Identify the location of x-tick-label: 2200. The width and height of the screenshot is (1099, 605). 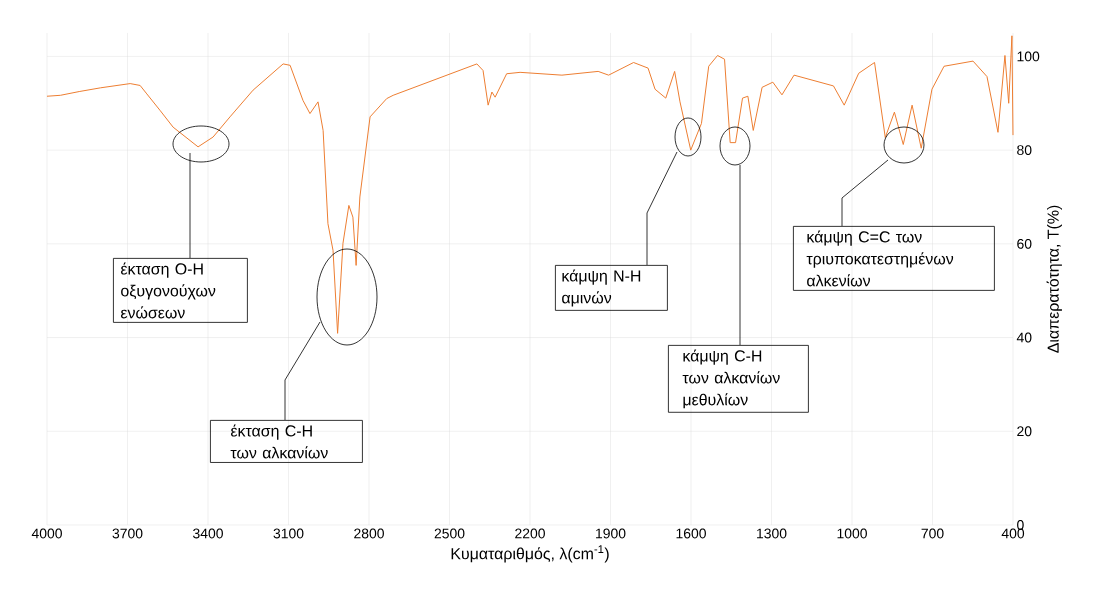
(530, 533).